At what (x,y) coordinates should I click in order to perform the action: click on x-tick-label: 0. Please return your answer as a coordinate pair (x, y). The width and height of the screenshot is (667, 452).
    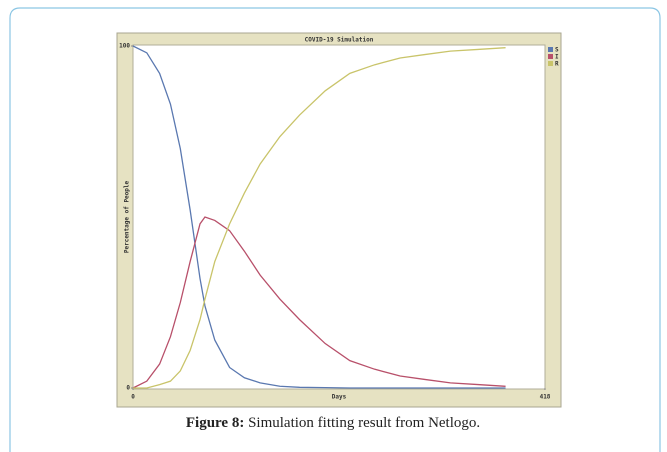
    Looking at the image, I should click on (133, 397).